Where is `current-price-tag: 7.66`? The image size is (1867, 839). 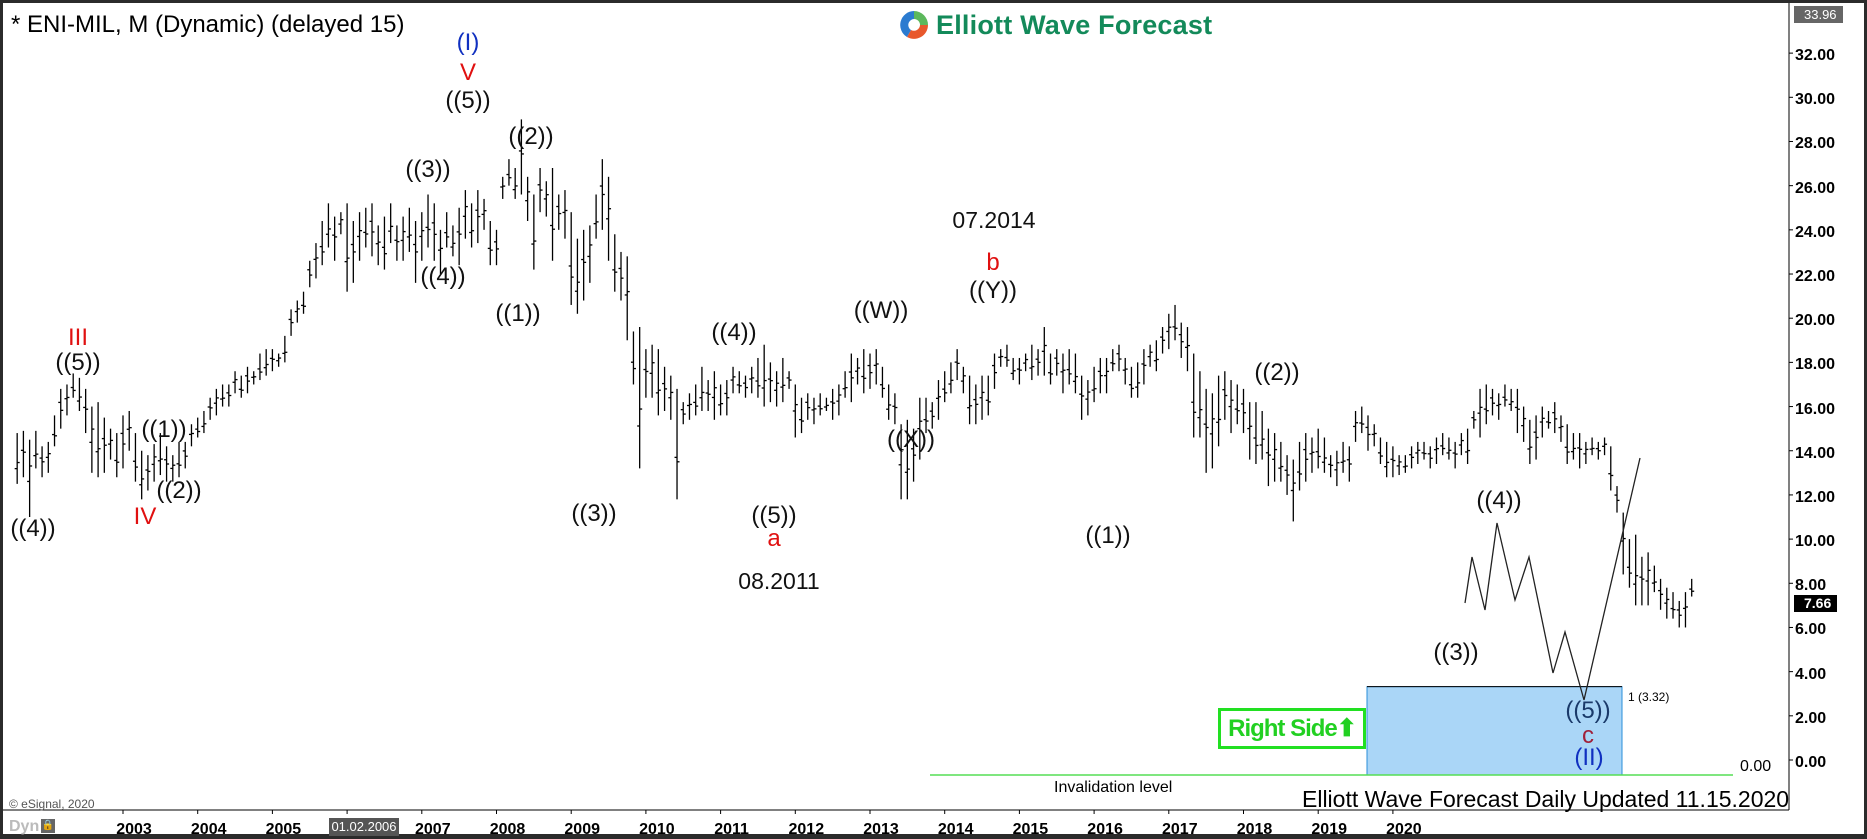
current-price-tag: 7.66 is located at coordinates (1816, 603).